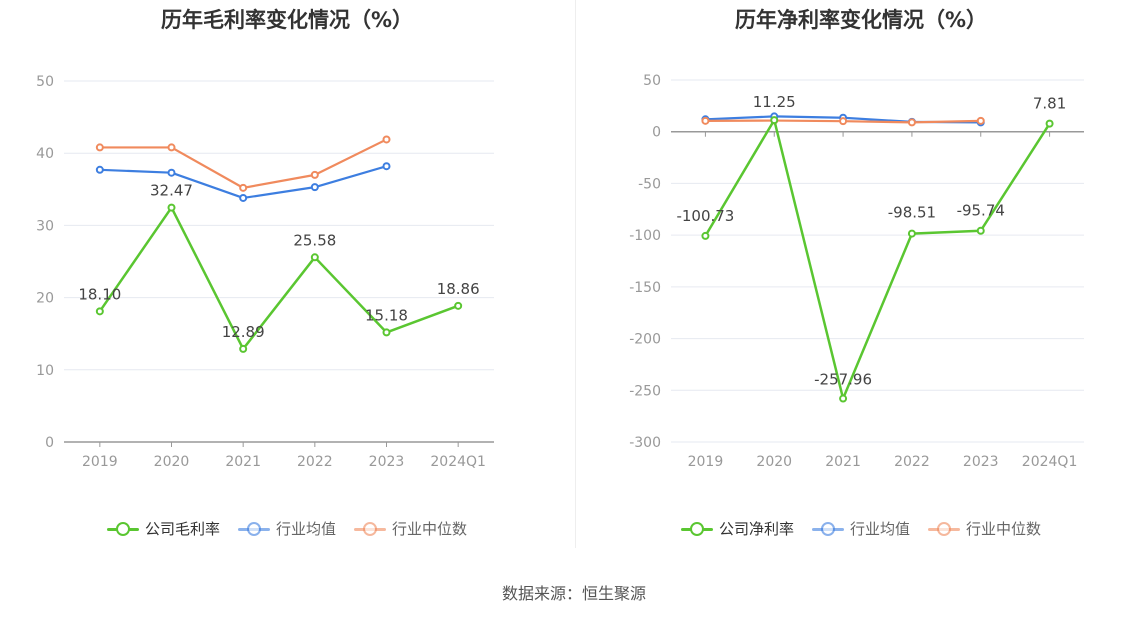 The height and width of the screenshot is (619, 1148). Describe the element at coordinates (645, 288) in the screenshot. I see `y-tick-label: -150` at that location.